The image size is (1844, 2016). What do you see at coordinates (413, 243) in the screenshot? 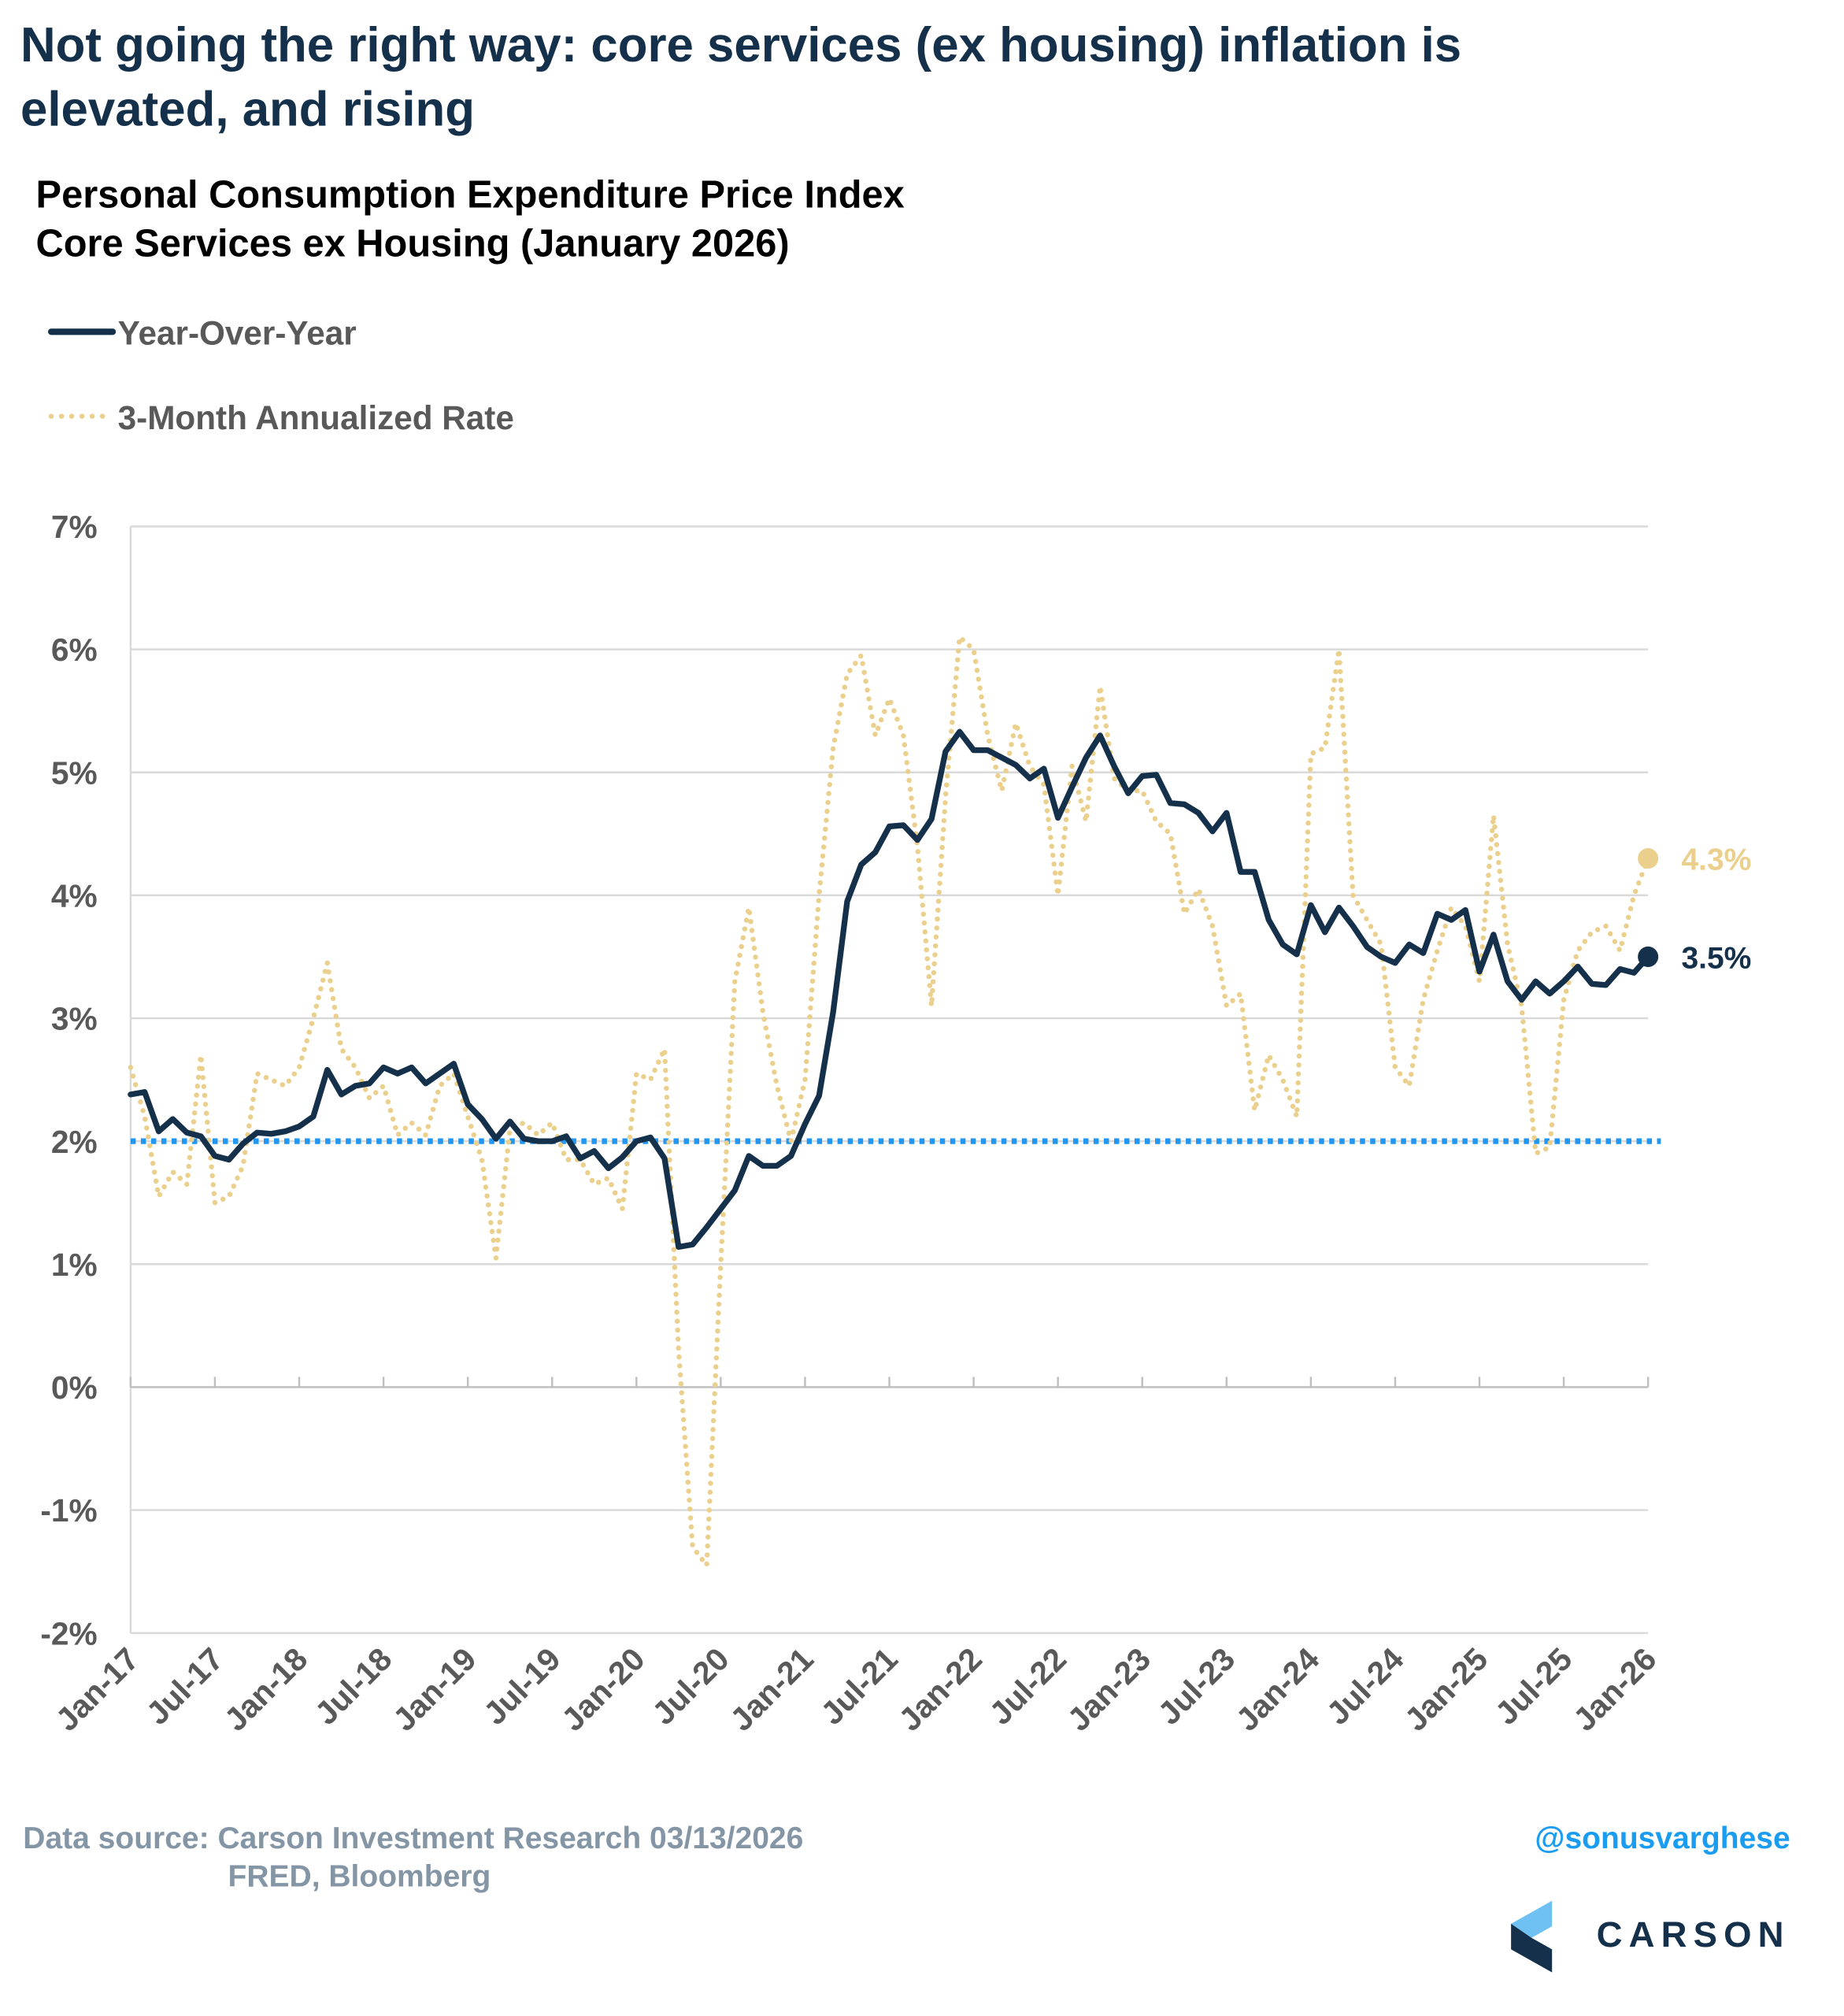
I see `chart-subtitle: Core Services ex Housing (January 2026)` at bounding box center [413, 243].